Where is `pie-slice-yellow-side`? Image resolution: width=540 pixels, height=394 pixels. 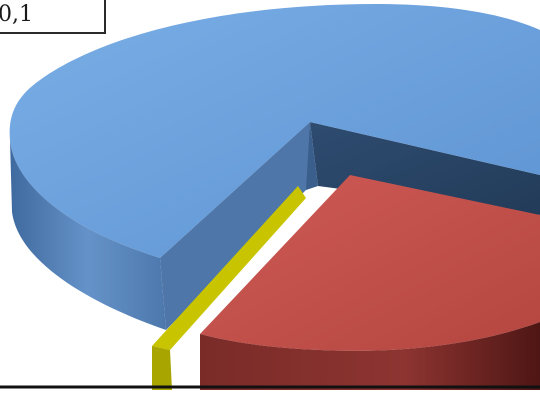 pie-slice-yellow-side is located at coordinates (162, 368).